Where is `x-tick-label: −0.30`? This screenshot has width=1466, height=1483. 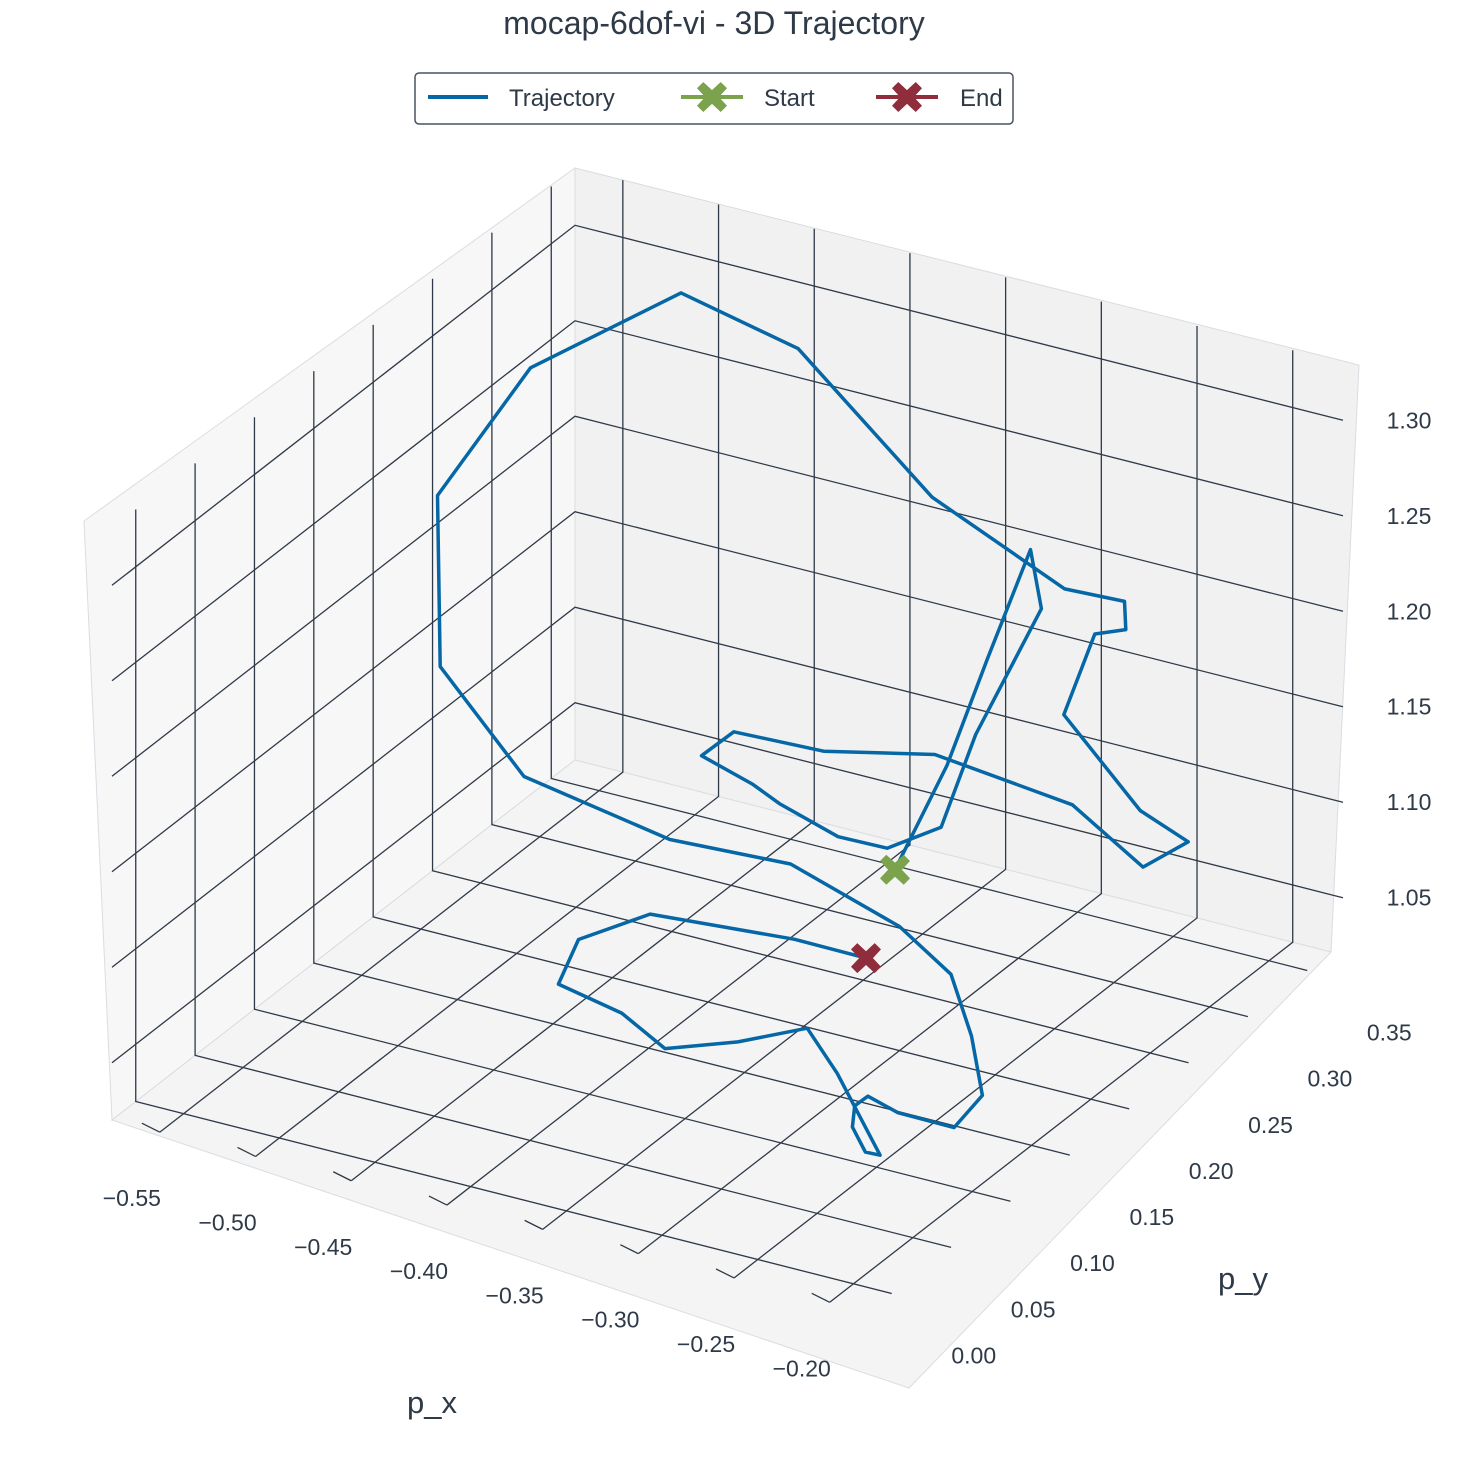 x-tick-label: −0.30 is located at coordinates (610, 1320).